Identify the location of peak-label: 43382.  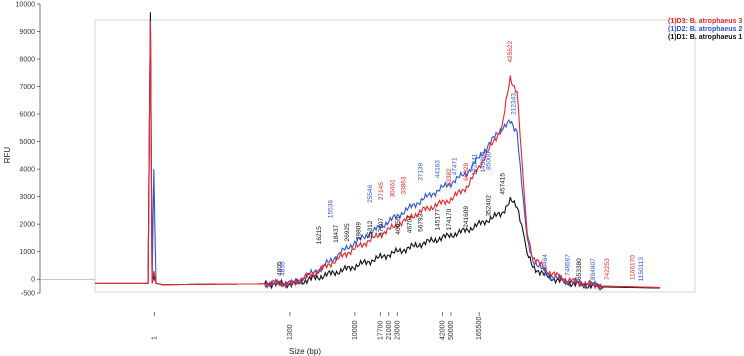
(449, 177).